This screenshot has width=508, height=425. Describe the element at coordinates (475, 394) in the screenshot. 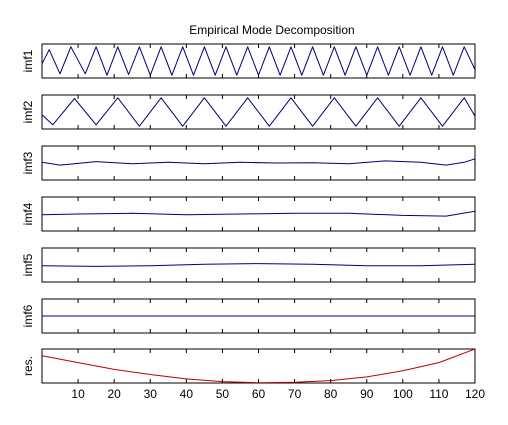

I see `x-tick-label: 120` at that location.